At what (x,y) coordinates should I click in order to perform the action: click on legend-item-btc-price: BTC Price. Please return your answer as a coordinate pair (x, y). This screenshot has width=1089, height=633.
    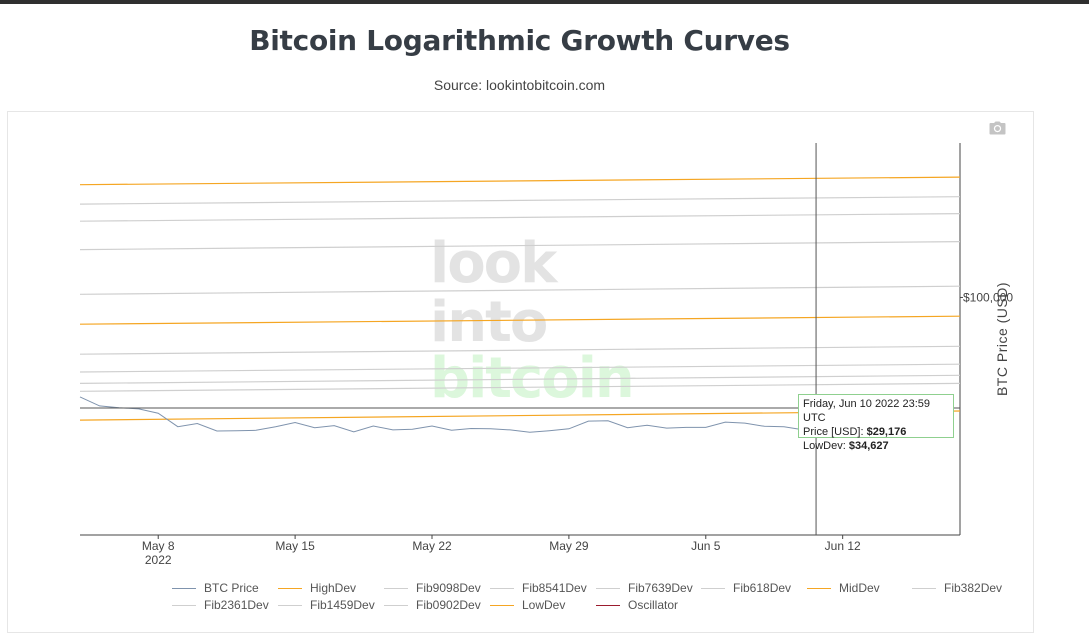
    Looking at the image, I should click on (215, 588).